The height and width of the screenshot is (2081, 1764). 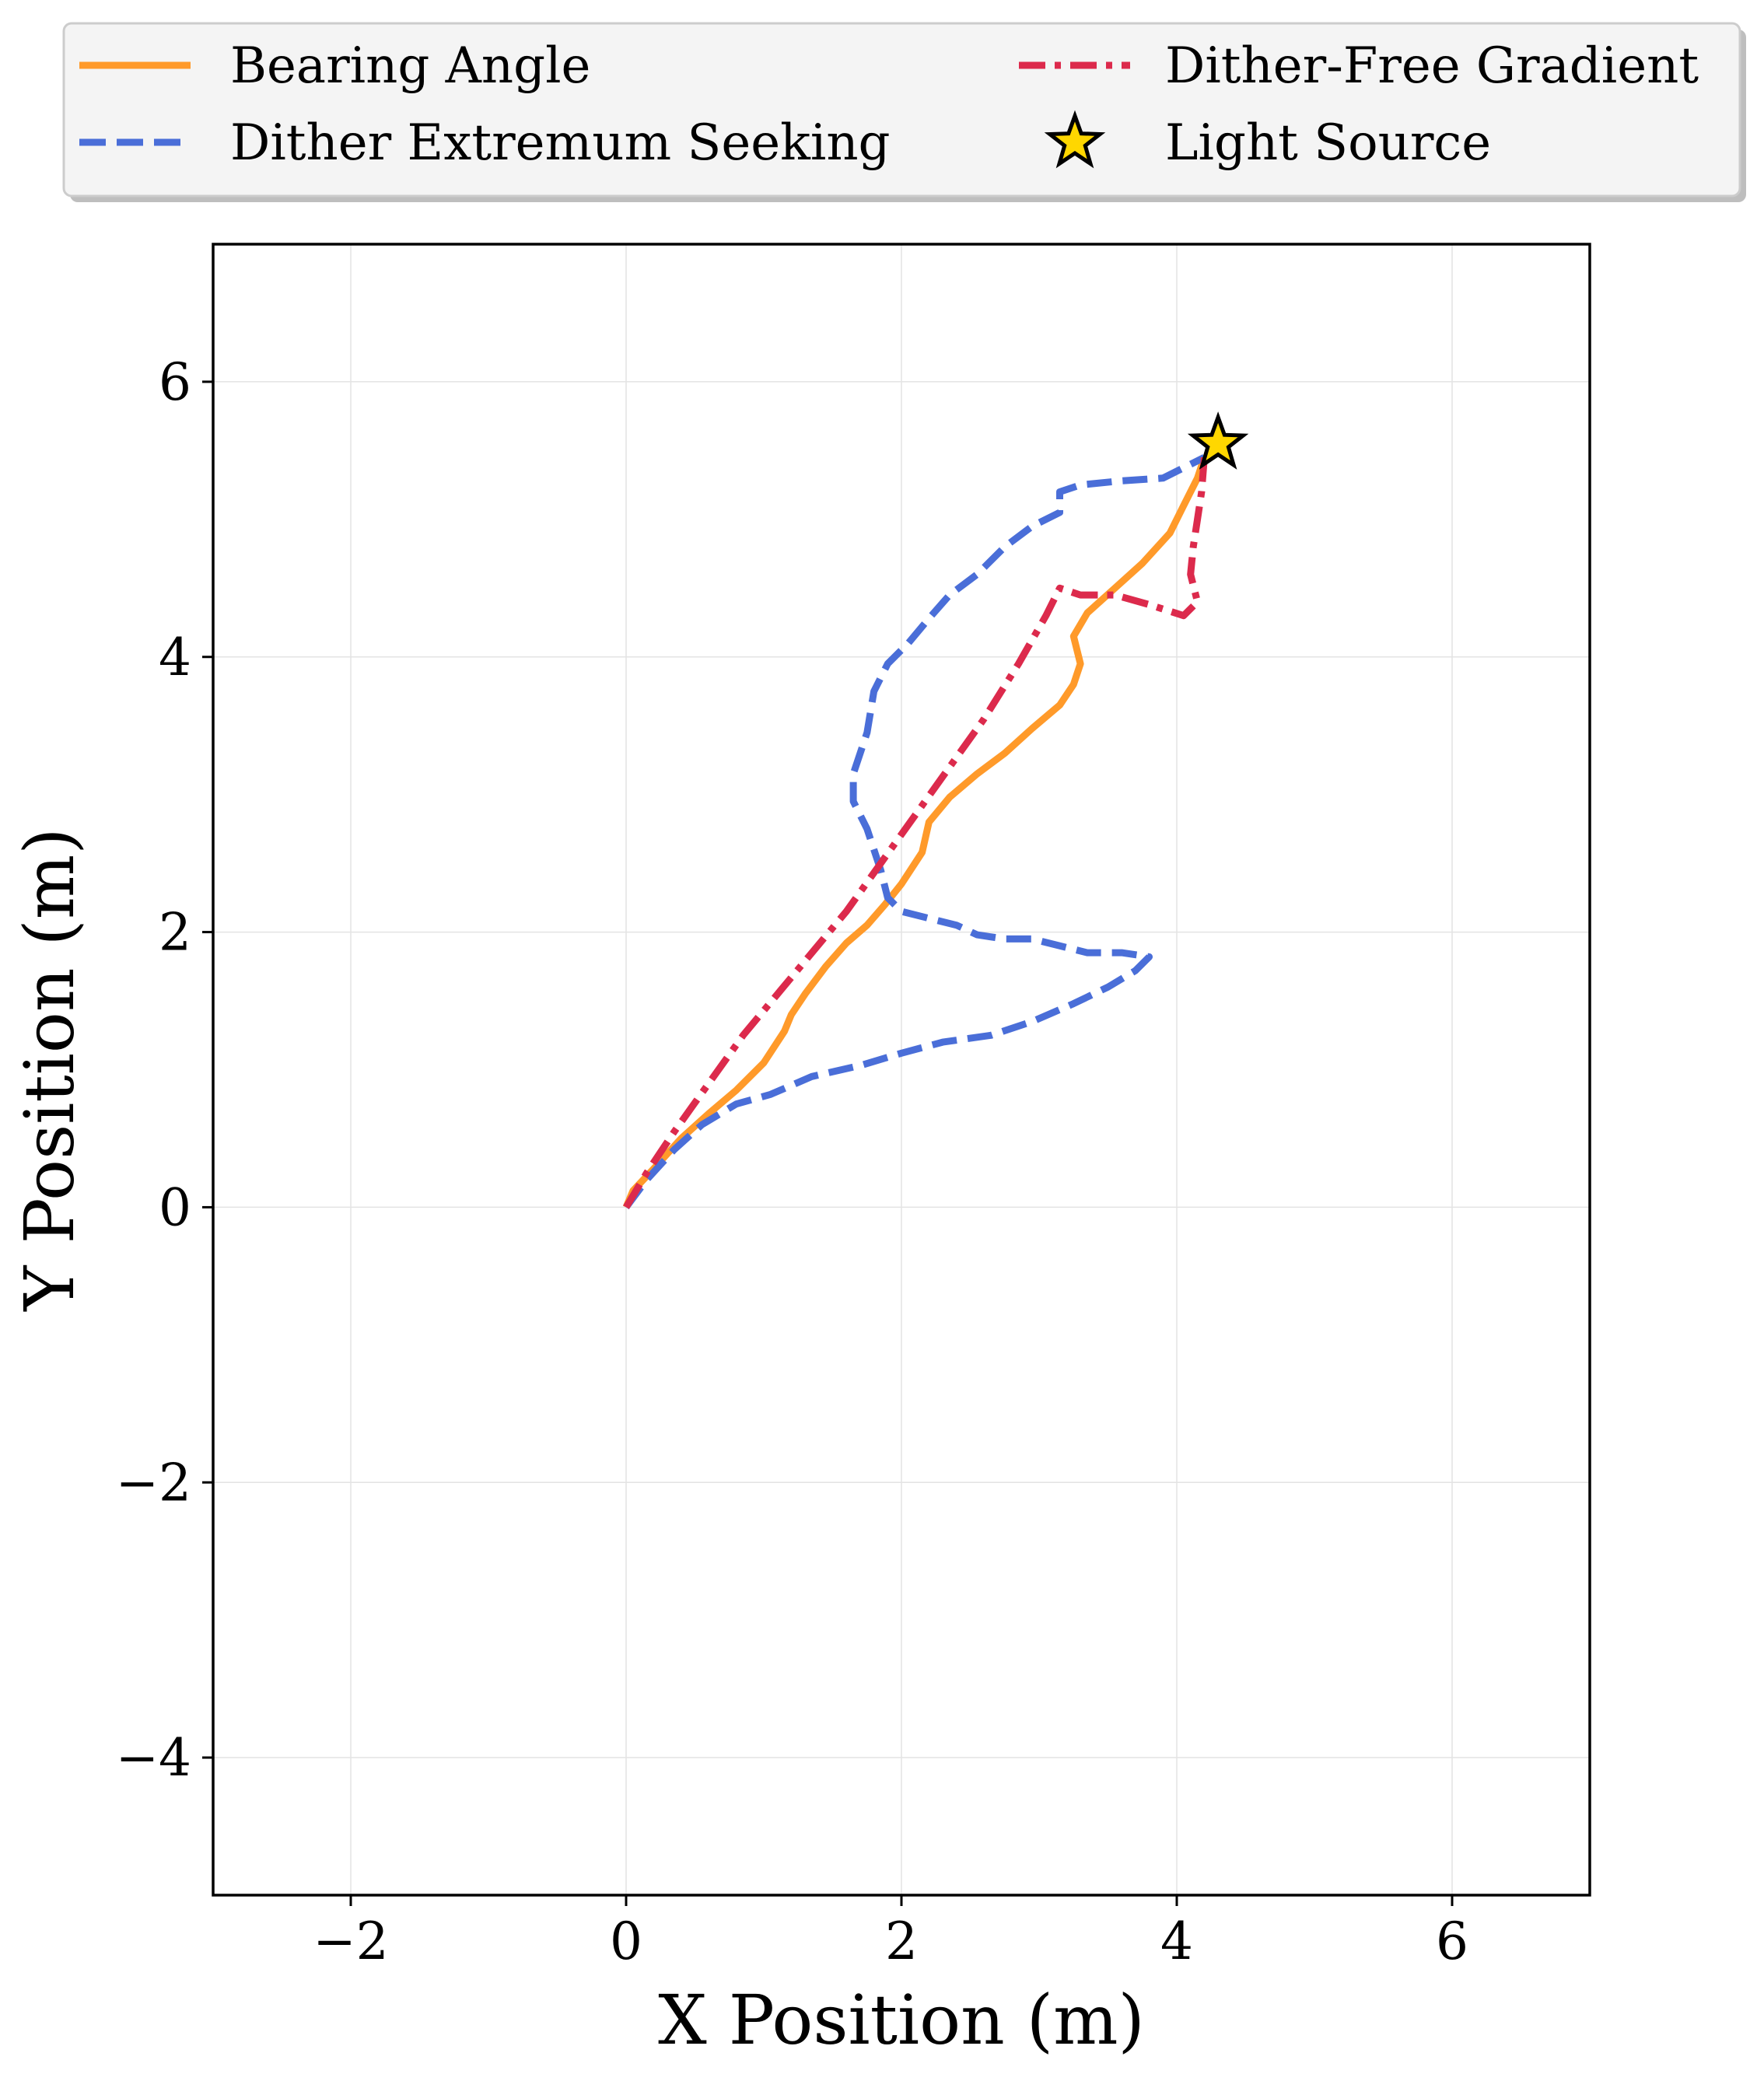 I want to click on y-tick-label: 6, so click(x=175, y=382).